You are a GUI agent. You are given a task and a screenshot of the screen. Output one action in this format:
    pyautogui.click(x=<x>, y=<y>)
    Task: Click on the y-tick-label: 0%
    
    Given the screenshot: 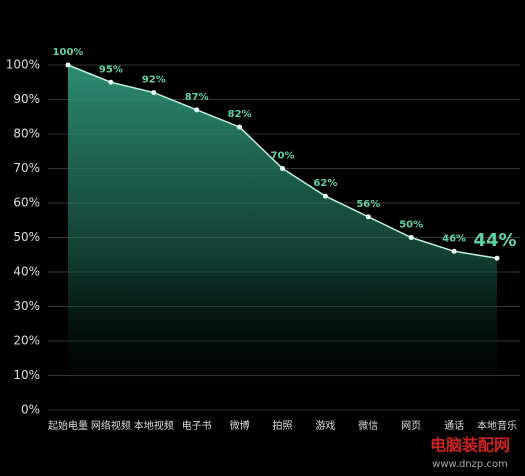 What is the action you would take?
    pyautogui.click(x=30, y=410)
    